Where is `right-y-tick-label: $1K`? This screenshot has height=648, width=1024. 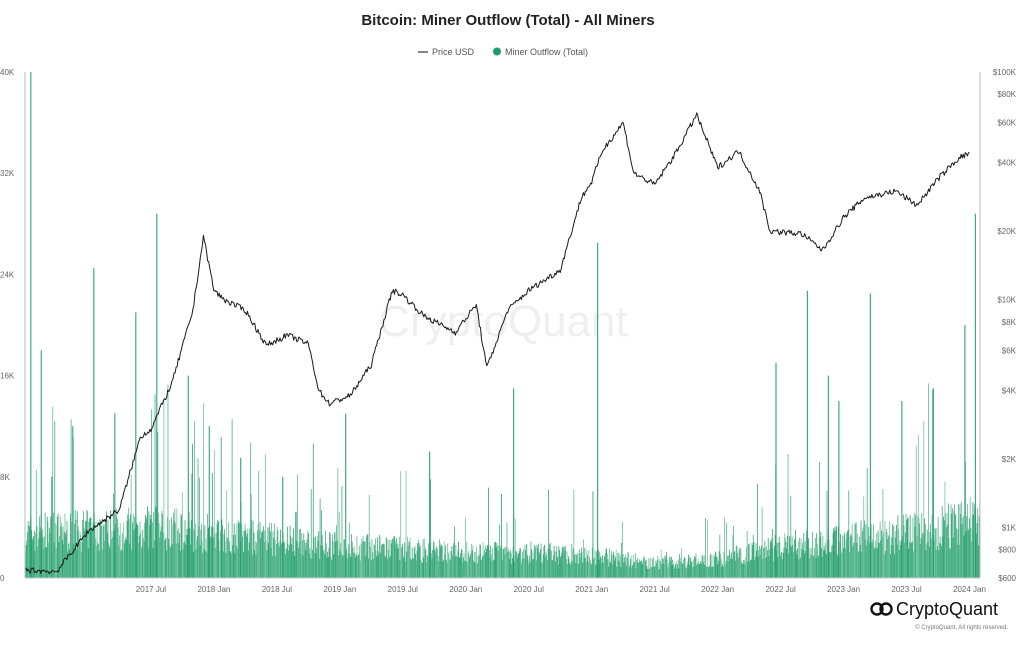
right-y-tick-label: $1K is located at coordinates (1009, 527).